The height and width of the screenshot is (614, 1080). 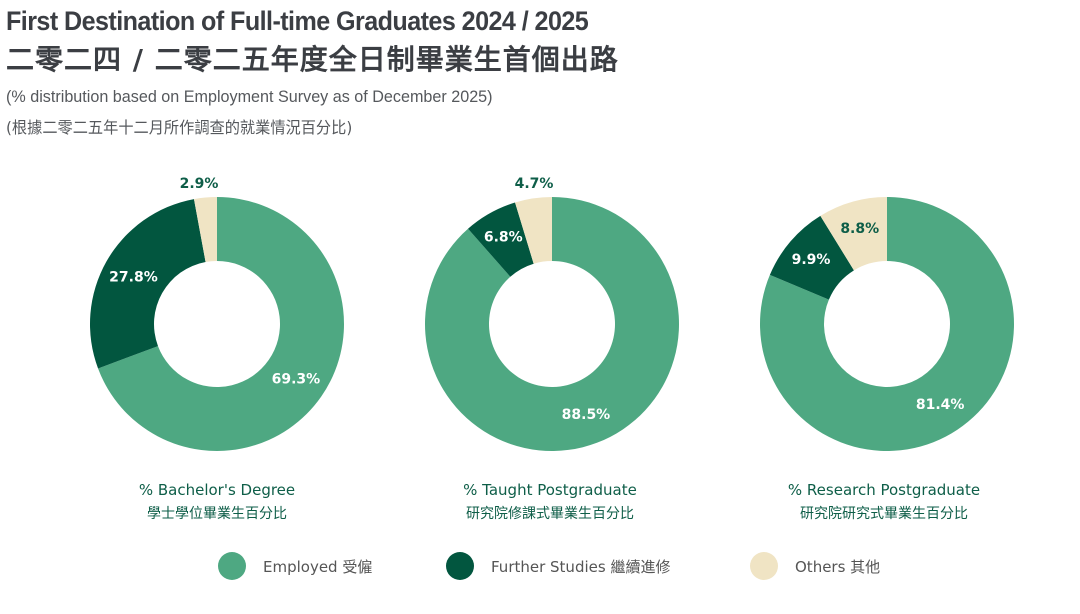 I want to click on legend-label: Employed 受僱, so click(x=318, y=566).